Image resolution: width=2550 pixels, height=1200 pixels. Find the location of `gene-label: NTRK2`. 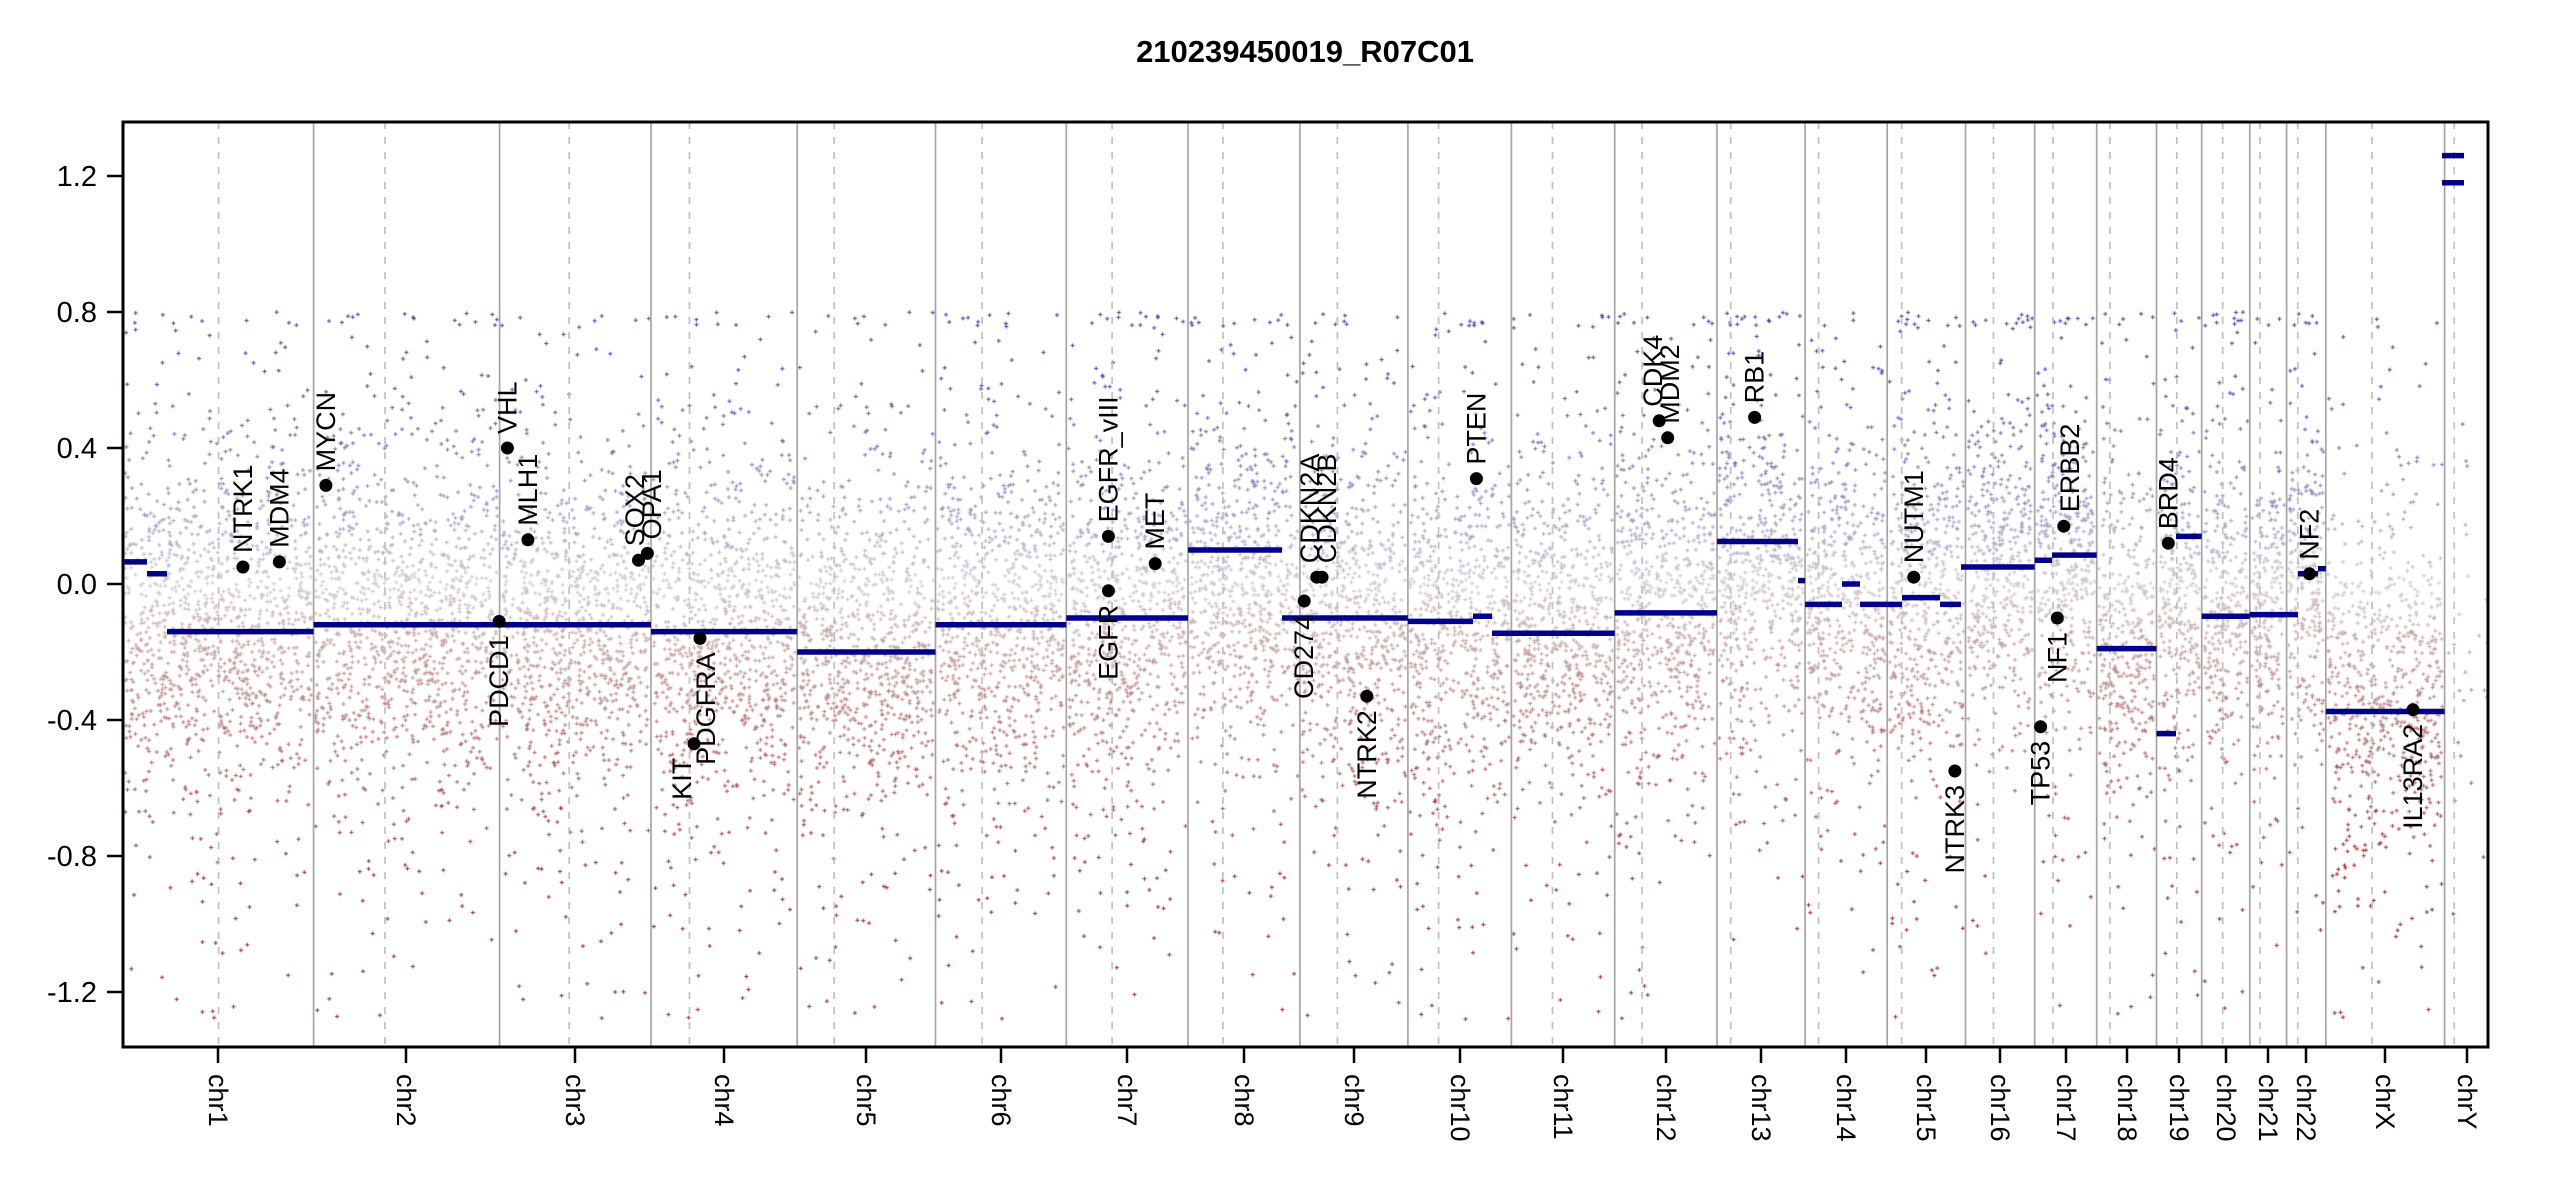

gene-label: NTRK2 is located at coordinates (1367, 754).